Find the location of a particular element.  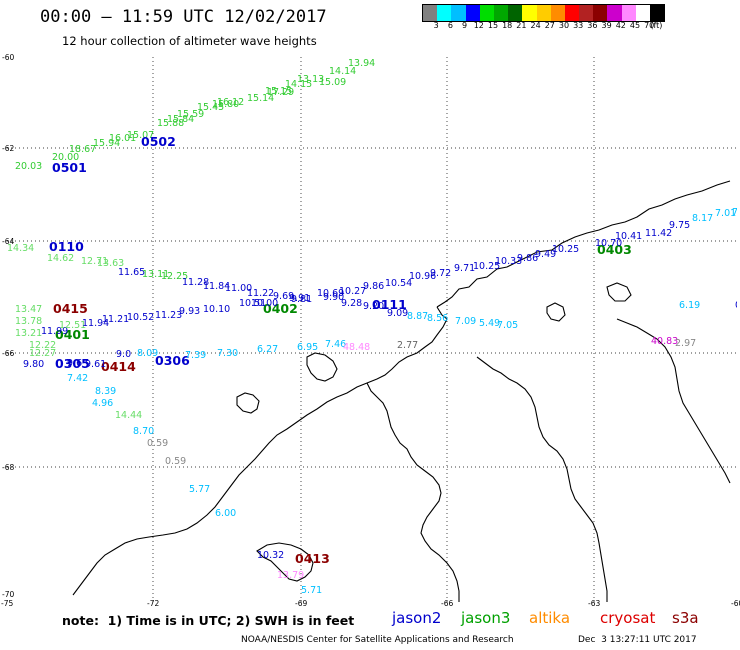

wave-height-label: 7.30 is located at coordinates (227, 353).